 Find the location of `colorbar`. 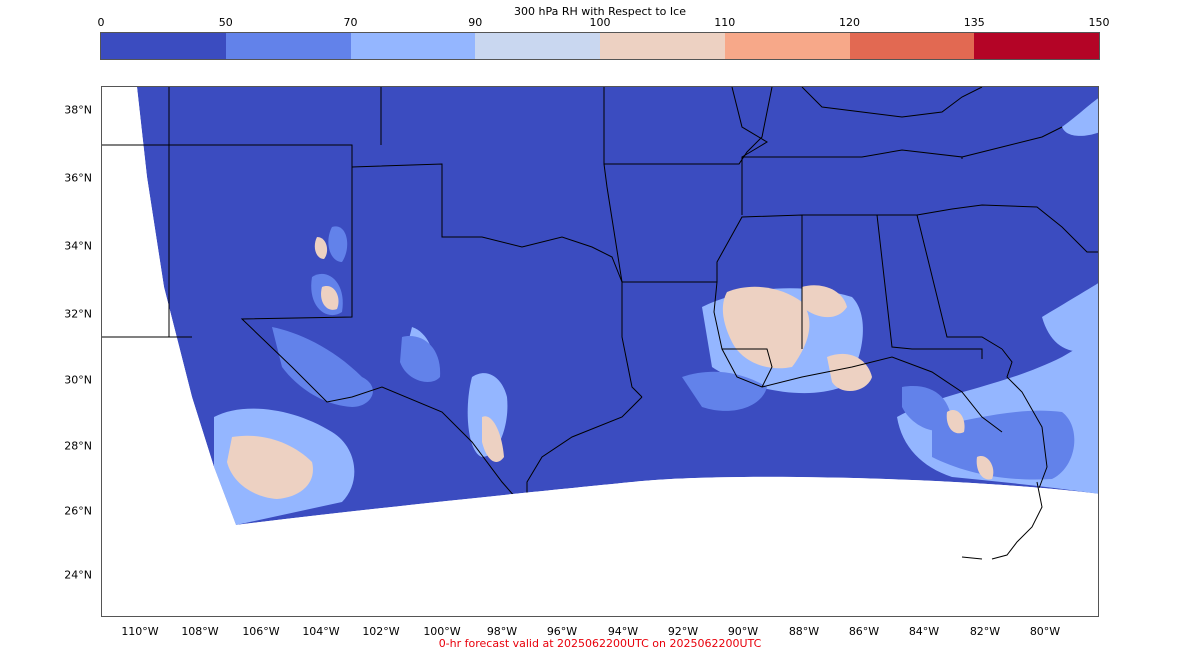

colorbar is located at coordinates (600, 46).